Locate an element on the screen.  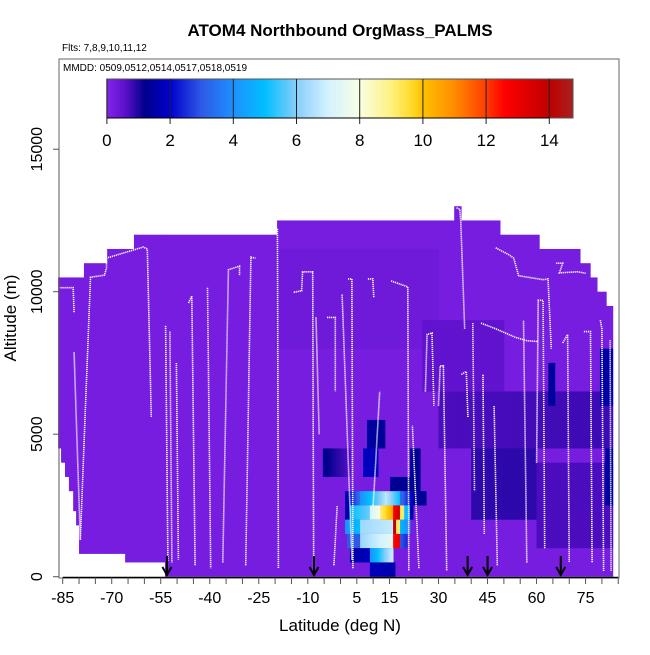
colorbar-tick-label: 6 is located at coordinates (296, 140).